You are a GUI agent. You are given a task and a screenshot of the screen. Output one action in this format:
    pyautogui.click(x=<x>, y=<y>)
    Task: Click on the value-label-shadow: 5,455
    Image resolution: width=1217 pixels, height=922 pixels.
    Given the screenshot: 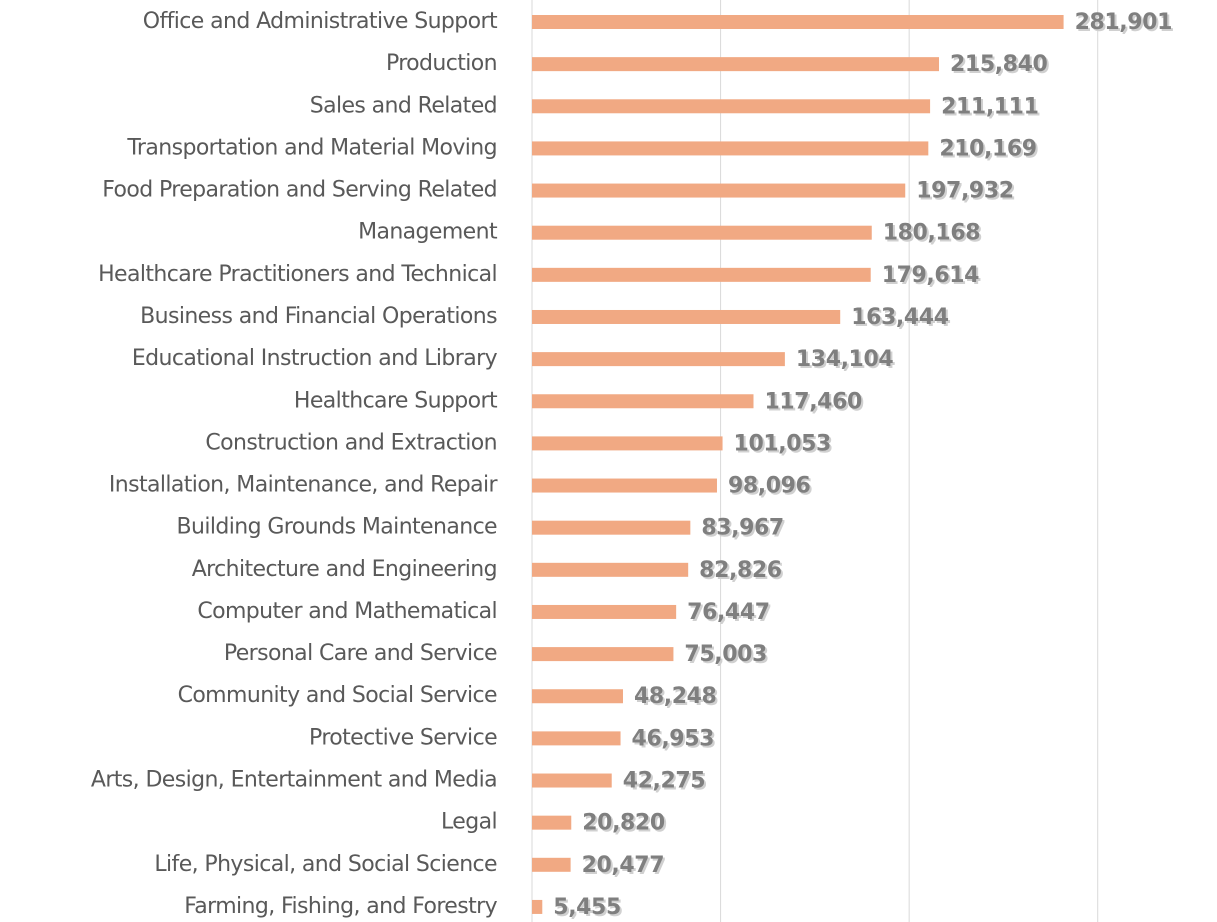 What is the action you would take?
    pyautogui.click(x=589, y=909)
    